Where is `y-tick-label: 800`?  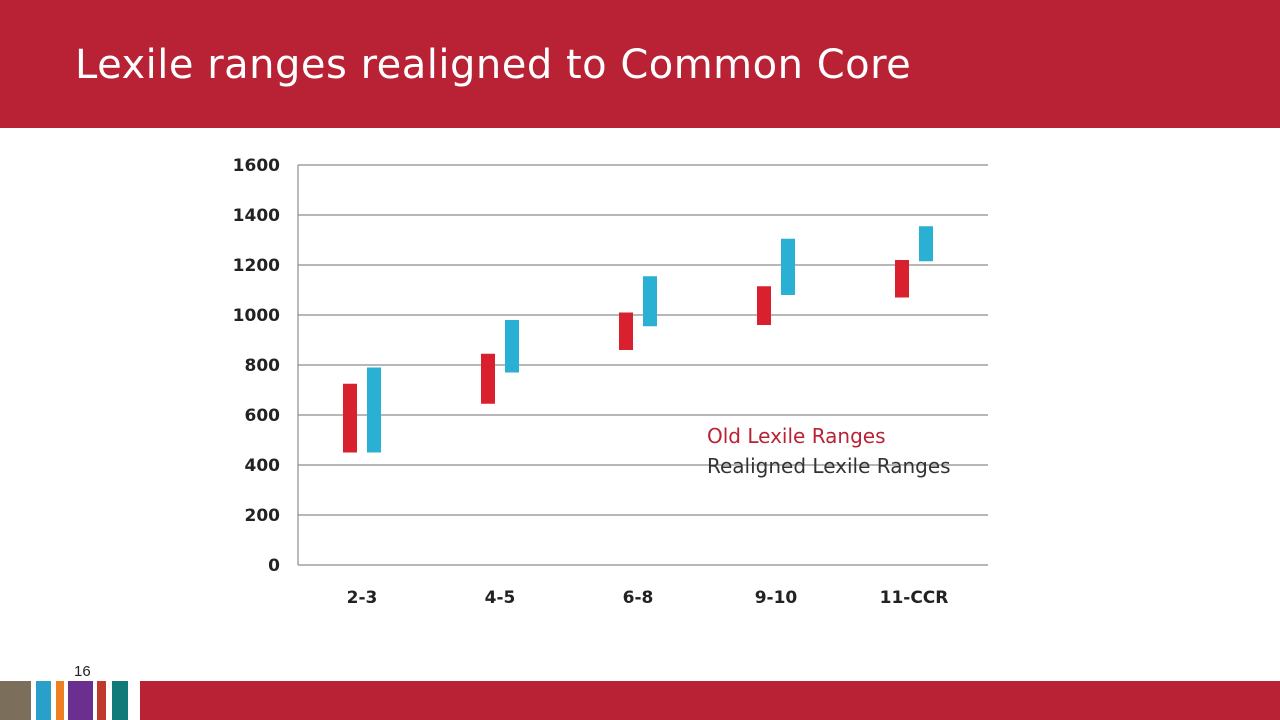
y-tick-label: 800 is located at coordinates (263, 366).